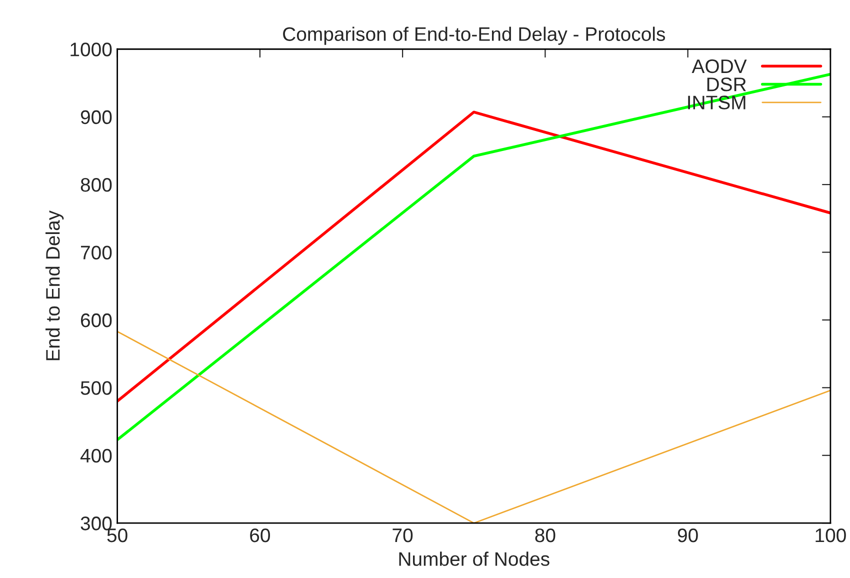  Describe the element at coordinates (91, 49) in the screenshot. I see `y-tick-label: 1000` at that location.